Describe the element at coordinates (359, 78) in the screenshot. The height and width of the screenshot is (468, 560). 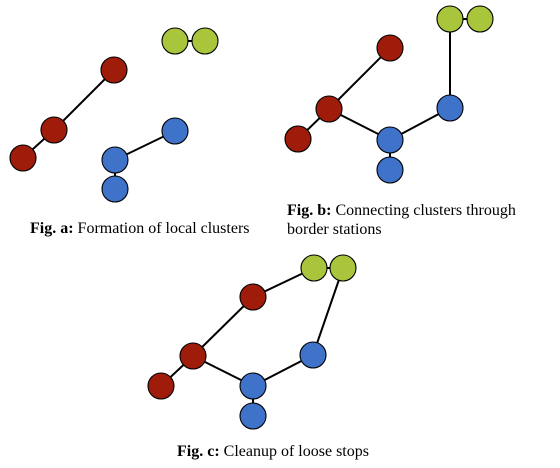
I see `edge-b-r1-r2` at that location.